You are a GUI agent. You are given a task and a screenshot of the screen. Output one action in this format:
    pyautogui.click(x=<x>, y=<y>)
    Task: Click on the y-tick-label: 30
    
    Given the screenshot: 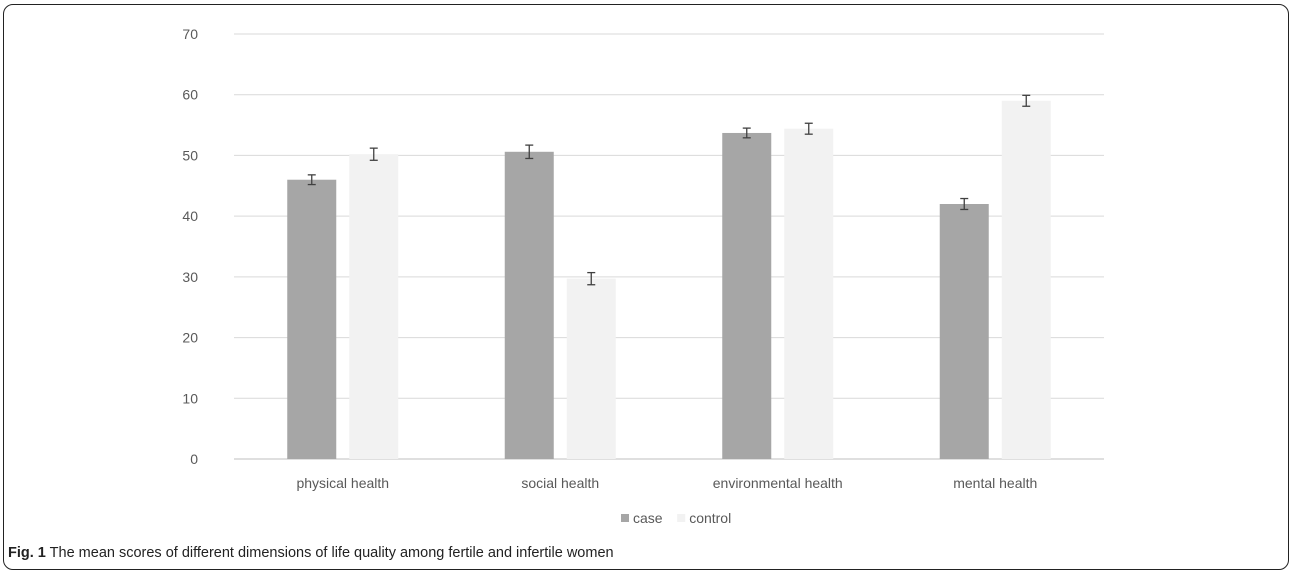 What is the action you would take?
    pyautogui.click(x=190, y=277)
    